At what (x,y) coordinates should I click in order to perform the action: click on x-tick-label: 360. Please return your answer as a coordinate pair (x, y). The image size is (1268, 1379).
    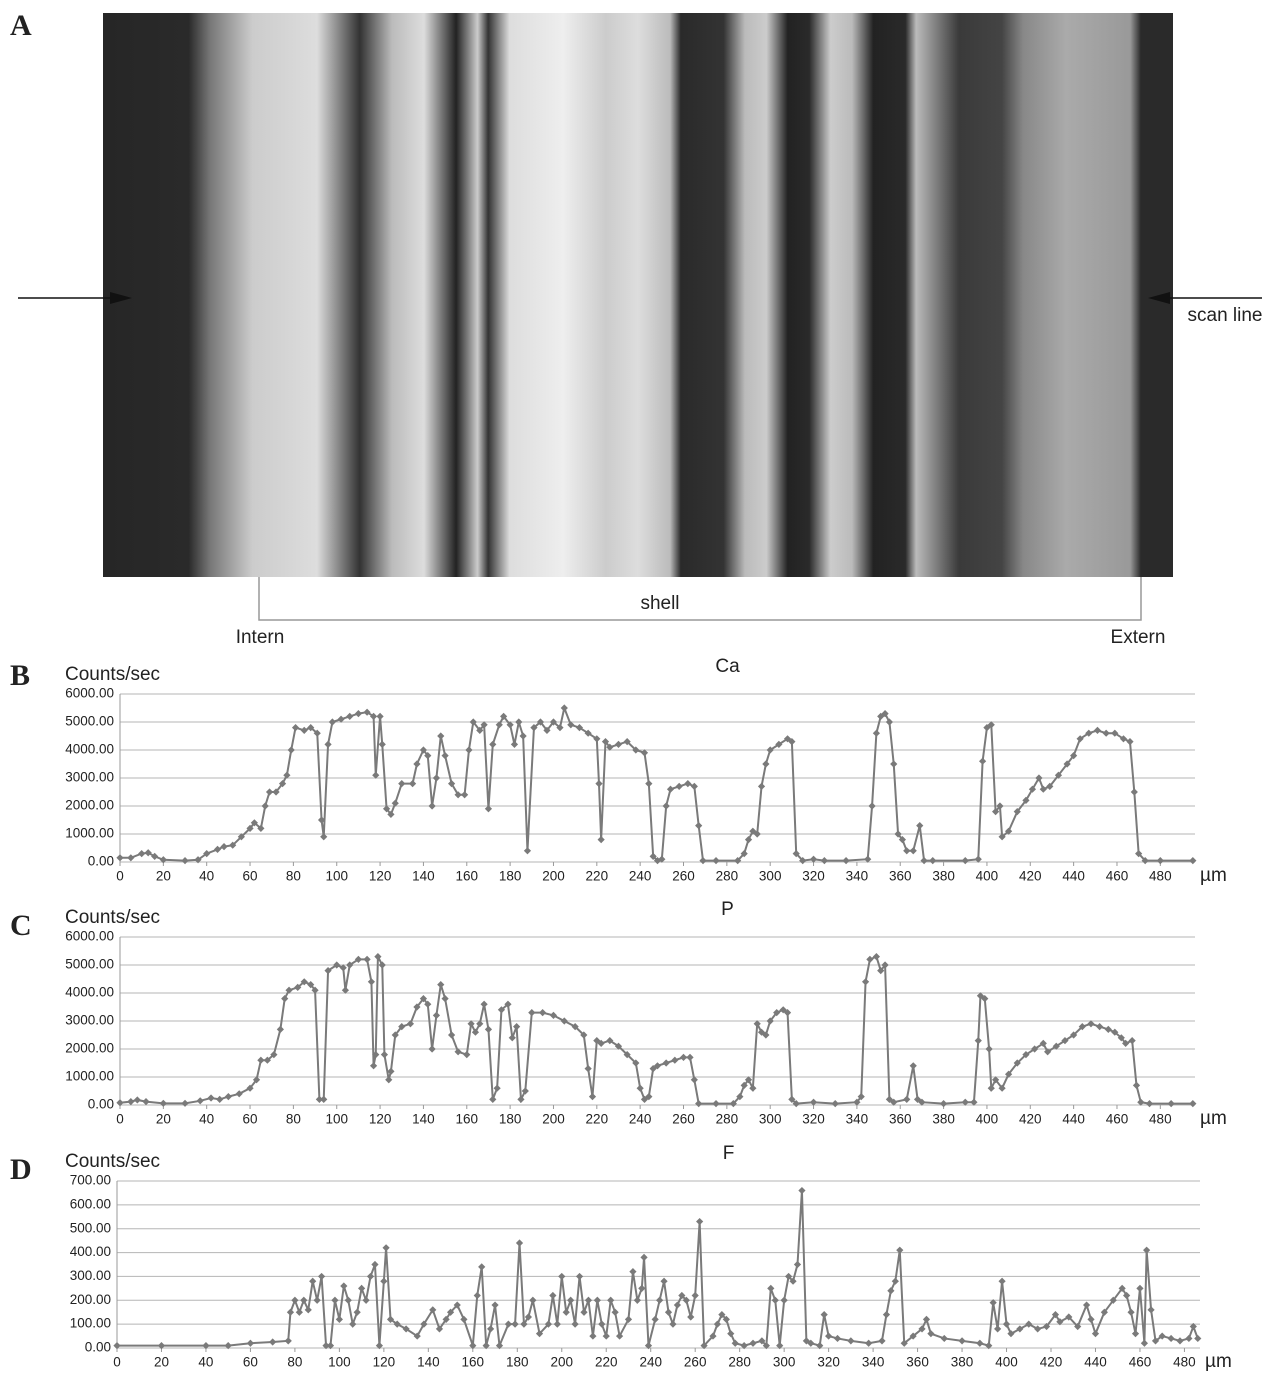
    Looking at the image, I should click on (917, 1362).